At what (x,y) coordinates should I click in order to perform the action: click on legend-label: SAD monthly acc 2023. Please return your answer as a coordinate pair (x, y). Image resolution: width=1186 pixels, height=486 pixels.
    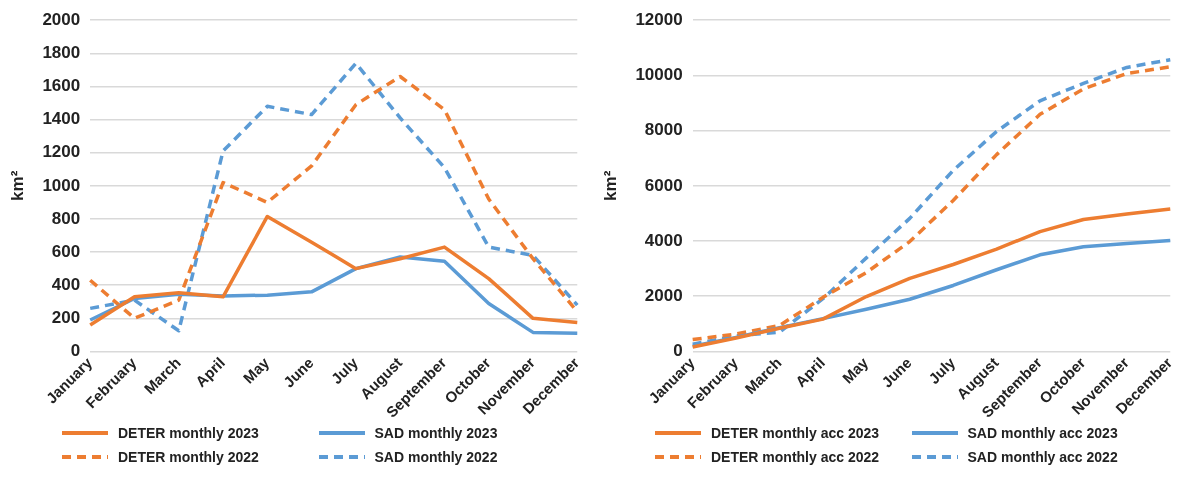
    Looking at the image, I should click on (1042, 433).